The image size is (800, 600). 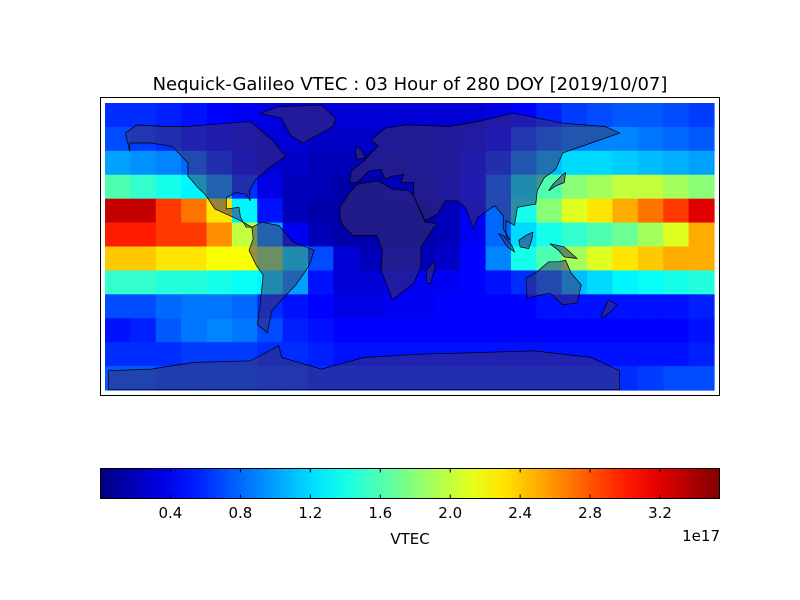 I want to click on landmass-madagascar, so click(x=431, y=272).